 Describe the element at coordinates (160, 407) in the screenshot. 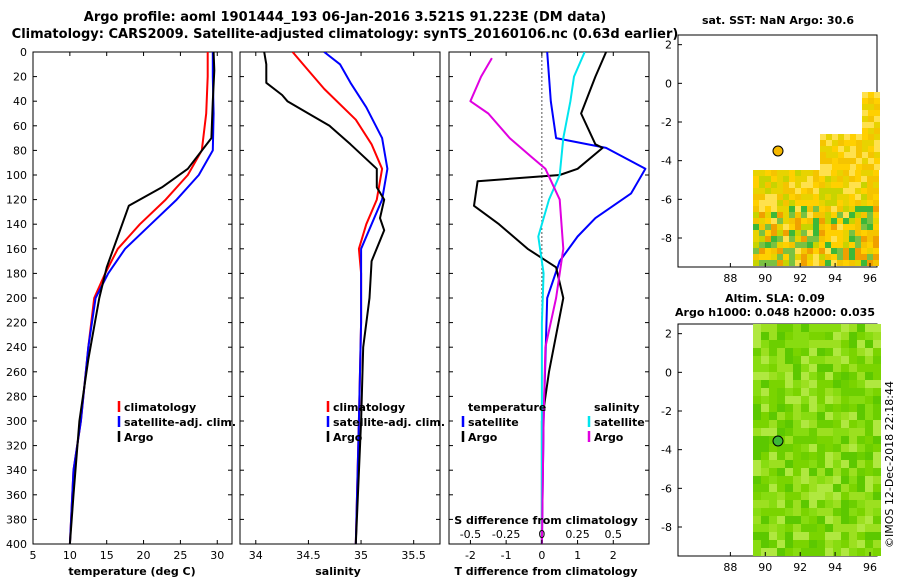

I see `legend-climatology: climatology` at that location.